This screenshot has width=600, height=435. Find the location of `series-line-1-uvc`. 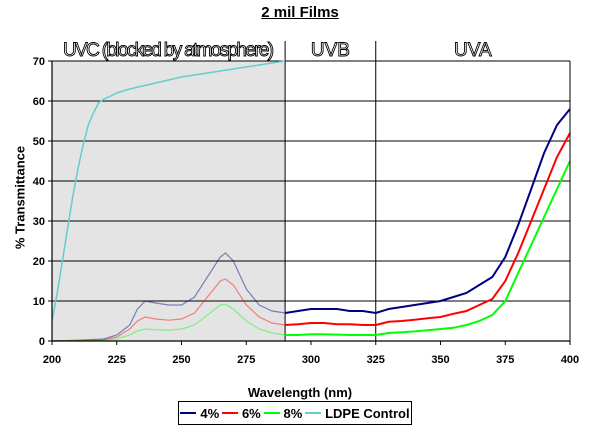

series-line-1-uvc is located at coordinates (168, 310).